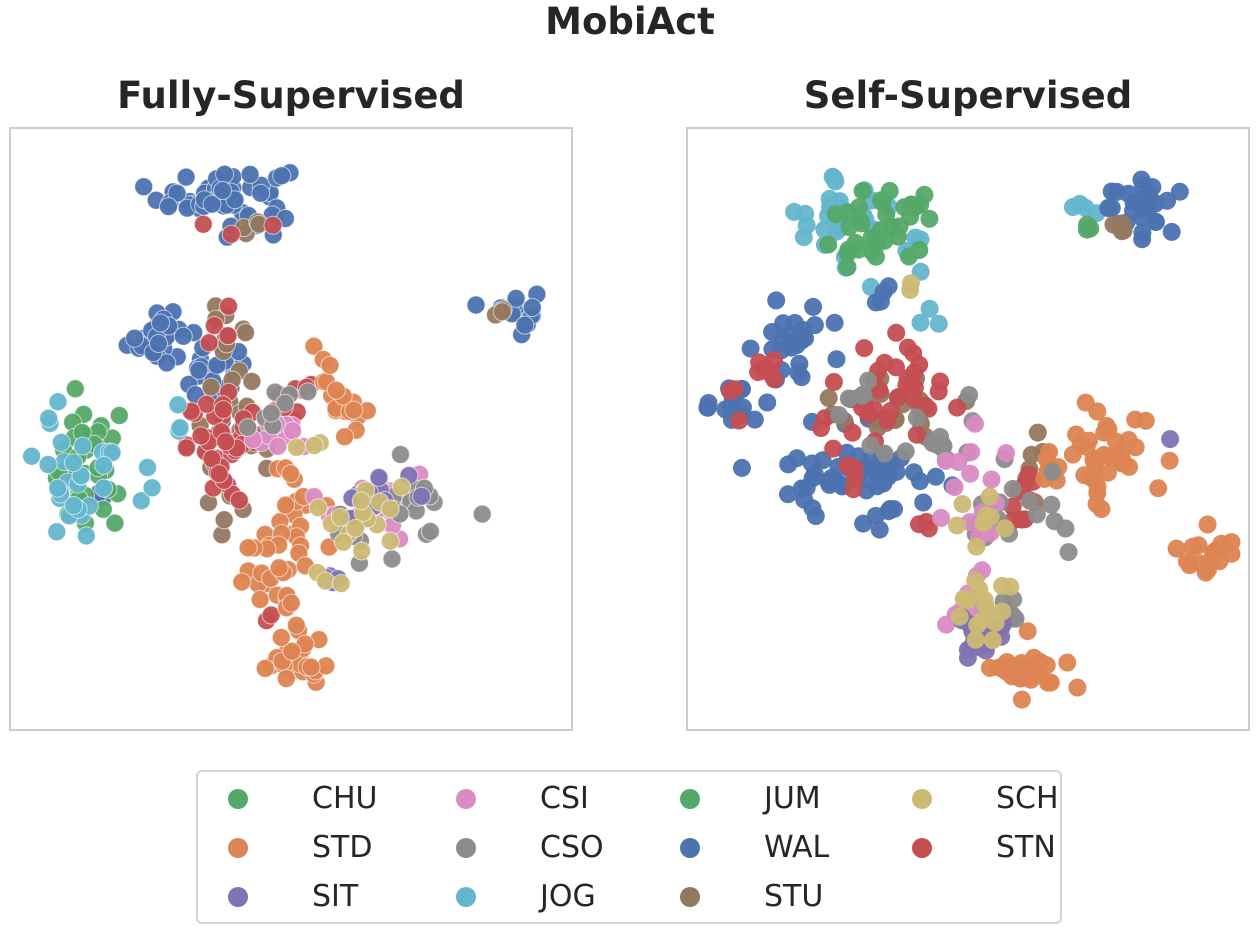 The height and width of the screenshot is (927, 1260). I want to click on scatter-point-jum, so click(1086, 229).